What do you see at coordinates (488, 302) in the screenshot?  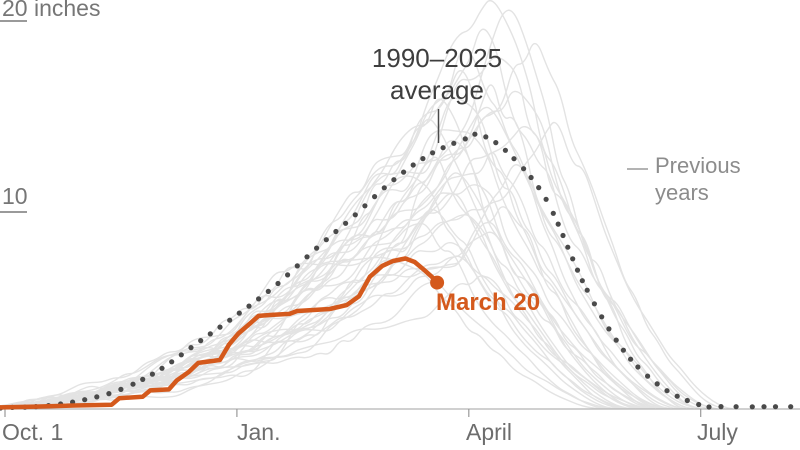 I see `current-date-label: March 20` at bounding box center [488, 302].